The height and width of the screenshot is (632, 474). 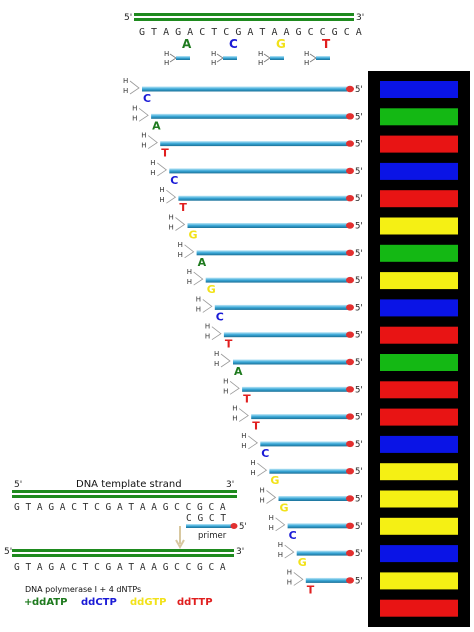 I want to click on legend-item-g: G HH, so click(x=272, y=52).